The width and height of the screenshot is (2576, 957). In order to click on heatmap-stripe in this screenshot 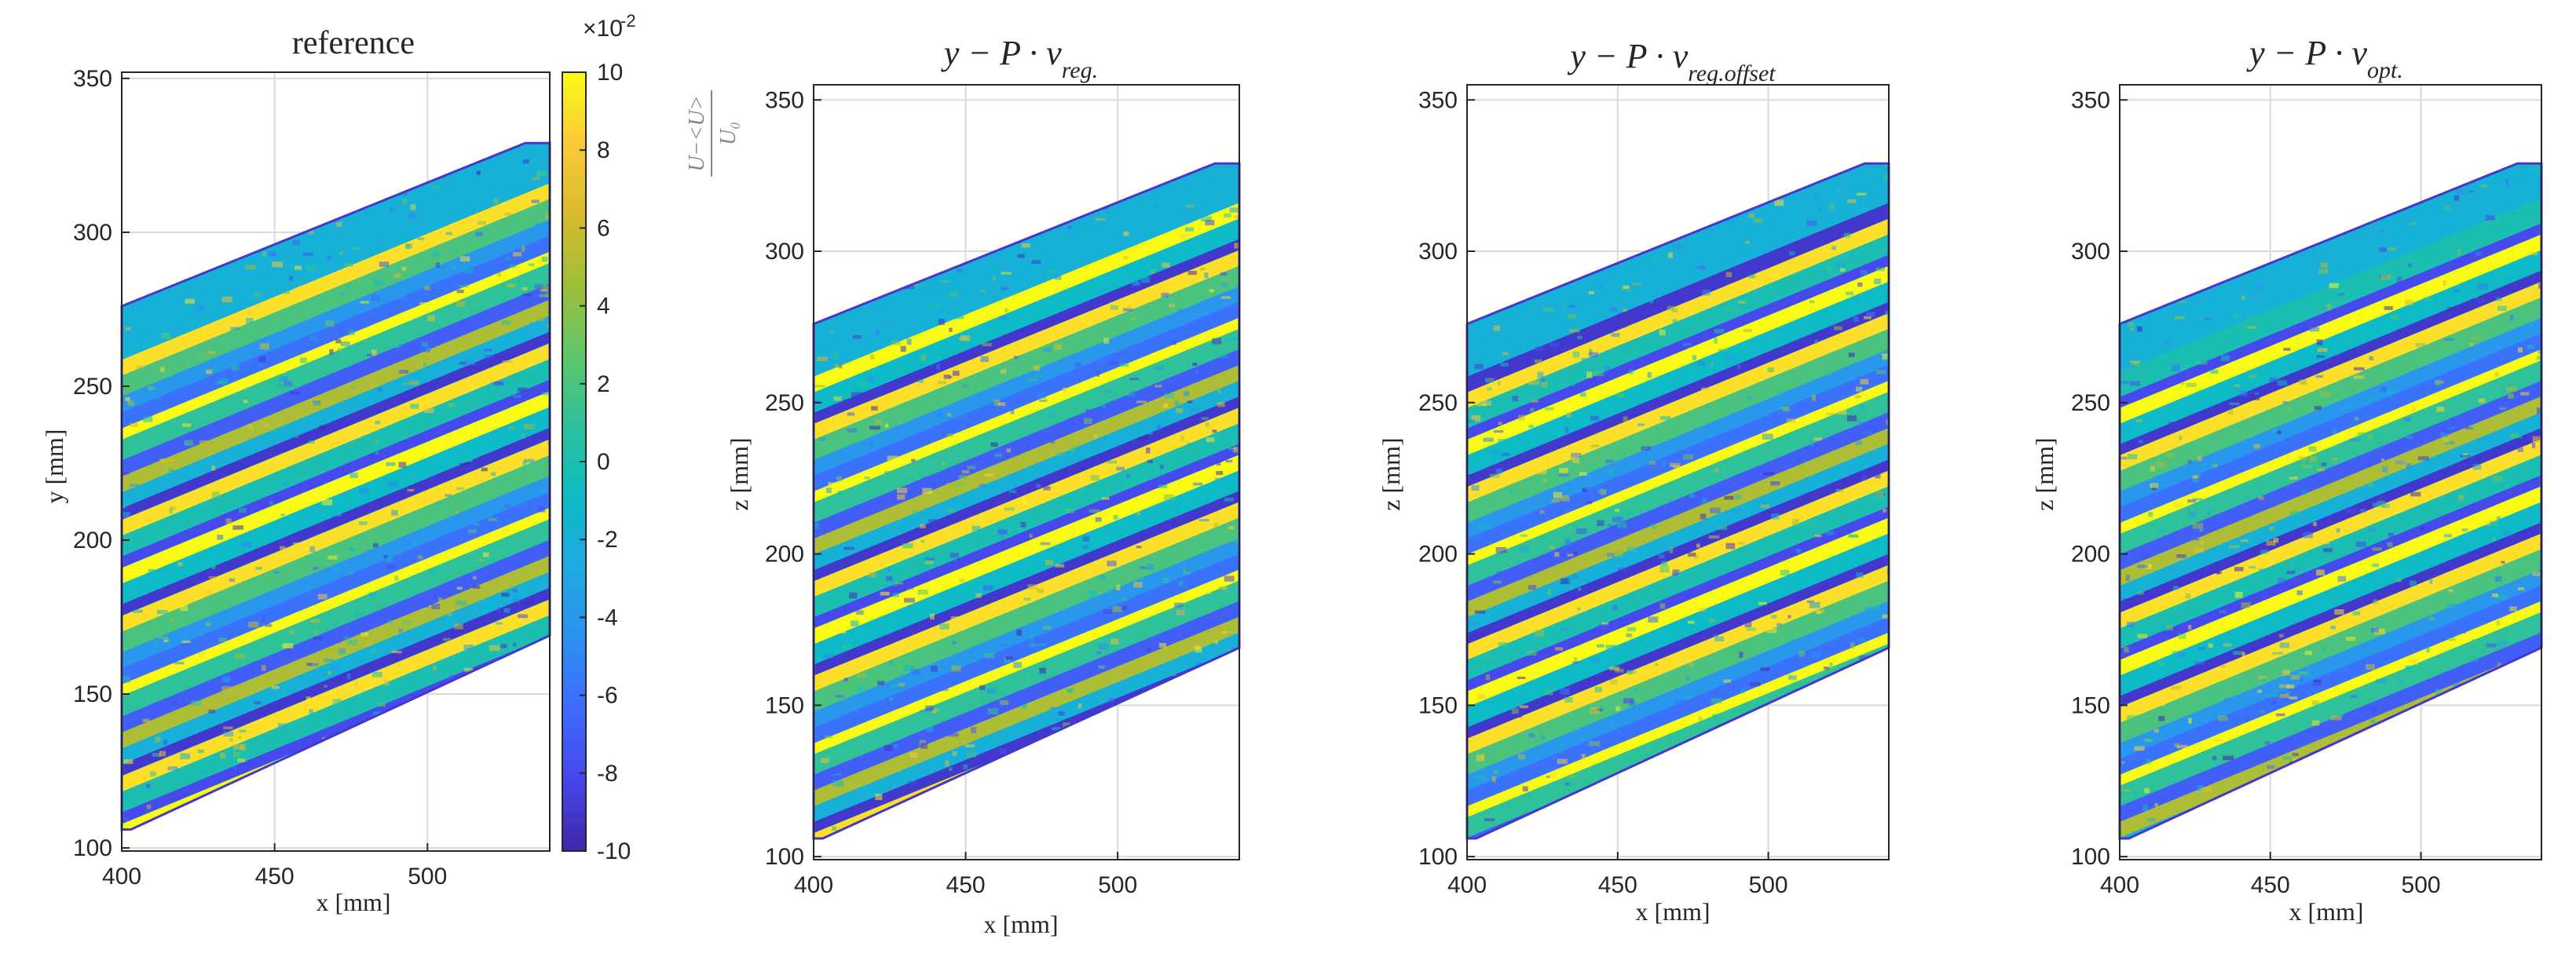, I will do `click(1027, 360)`.